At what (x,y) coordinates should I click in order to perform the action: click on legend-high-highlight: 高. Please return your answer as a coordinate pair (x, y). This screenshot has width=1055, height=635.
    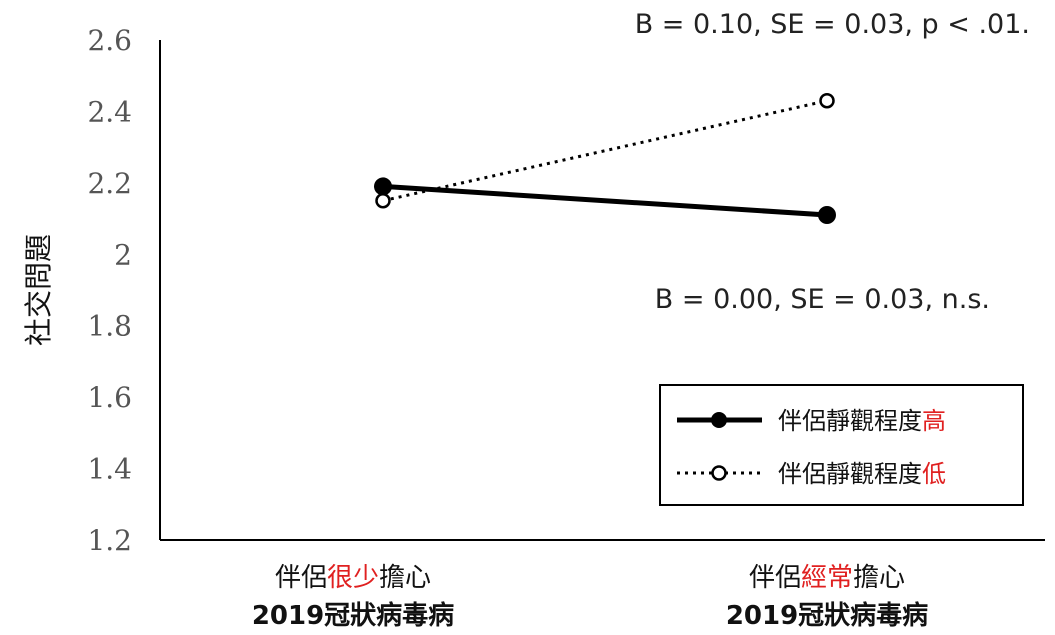
    Looking at the image, I should click on (934, 421).